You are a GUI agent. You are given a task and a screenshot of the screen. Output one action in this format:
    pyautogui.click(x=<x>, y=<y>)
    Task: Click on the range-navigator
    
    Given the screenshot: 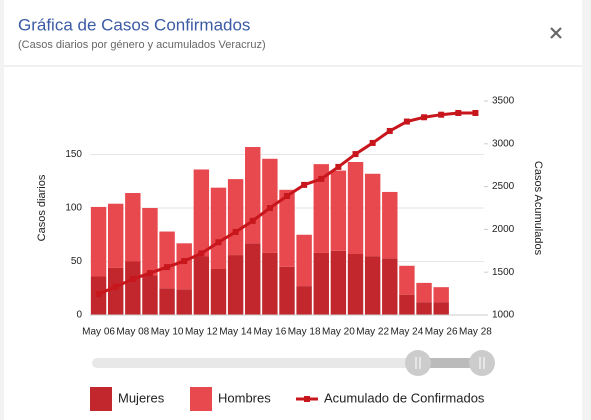 What is the action you would take?
    pyautogui.click(x=293, y=363)
    